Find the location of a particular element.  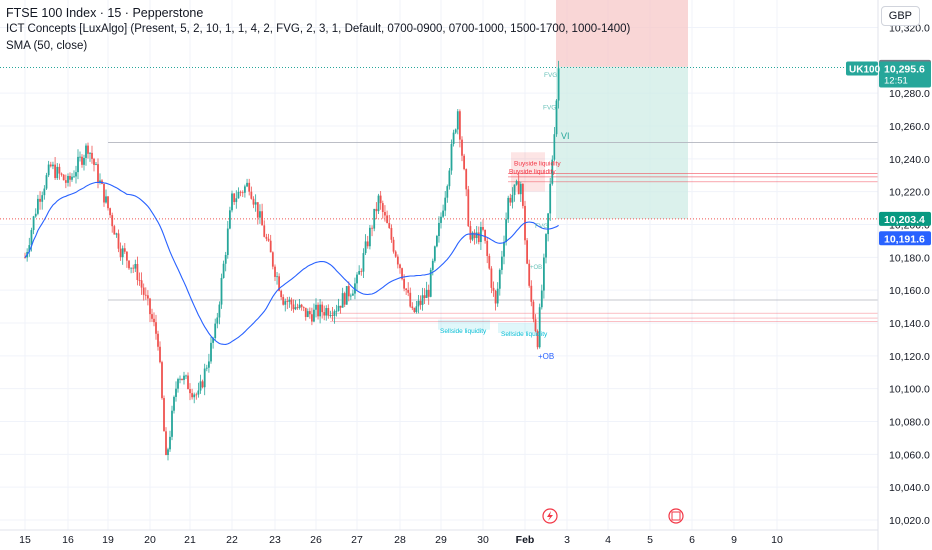

bar-countdown: 12:51 is located at coordinates (896, 81).